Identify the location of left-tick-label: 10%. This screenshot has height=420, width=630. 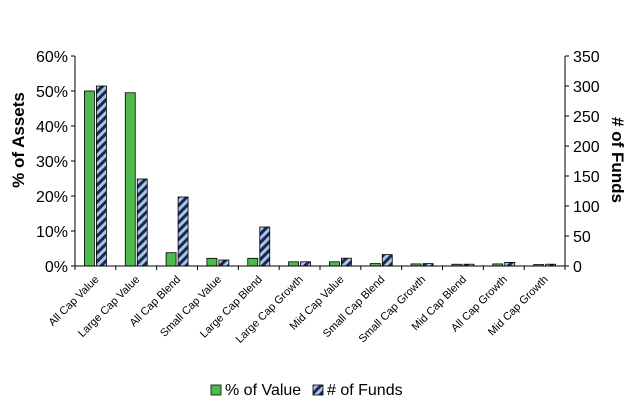
(52, 232).